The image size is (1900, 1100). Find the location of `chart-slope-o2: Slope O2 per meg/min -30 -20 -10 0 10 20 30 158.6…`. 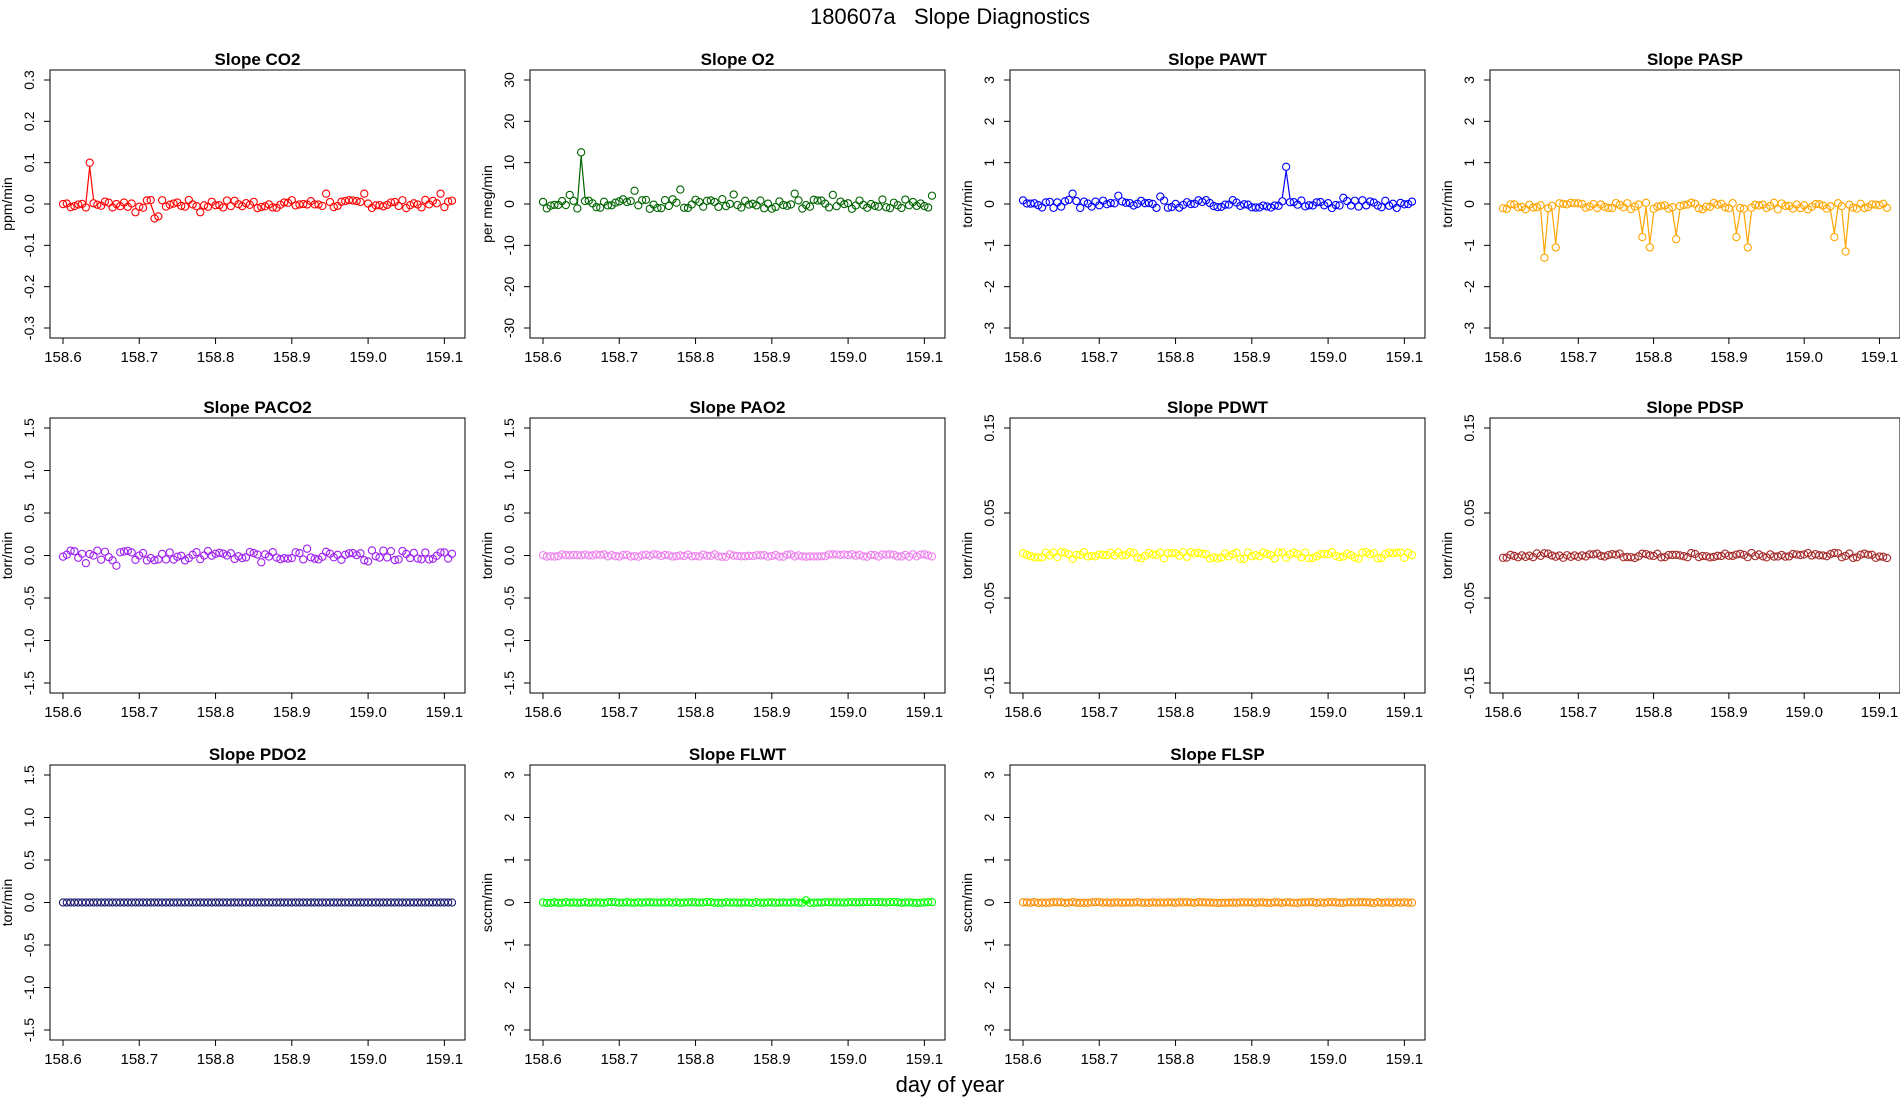

chart-slope-o2: Slope O2 per meg/min -30 -20 -10 0 10 20 30 158.6… is located at coordinates (712, 208).